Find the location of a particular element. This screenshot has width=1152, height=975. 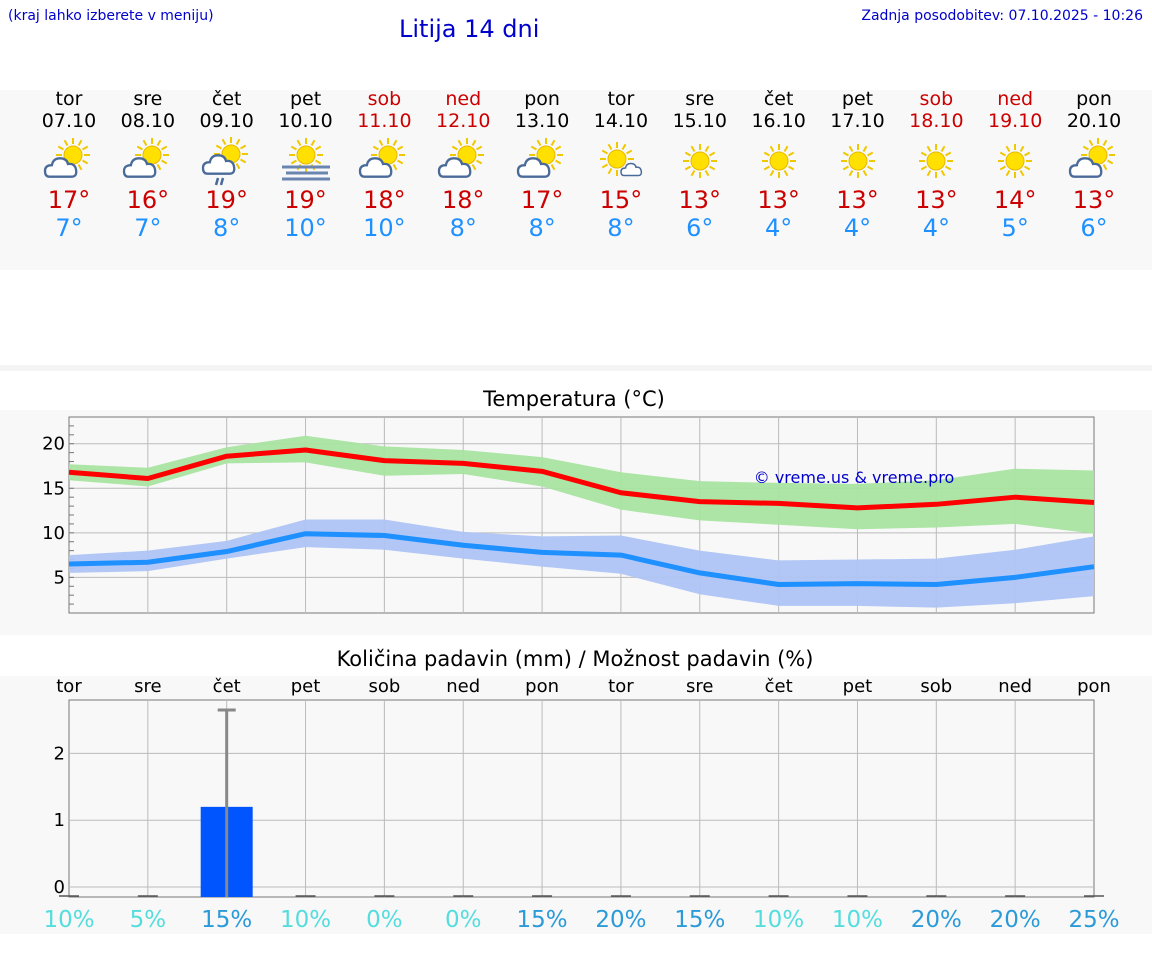

day-date: 09.10 is located at coordinates (226, 121).